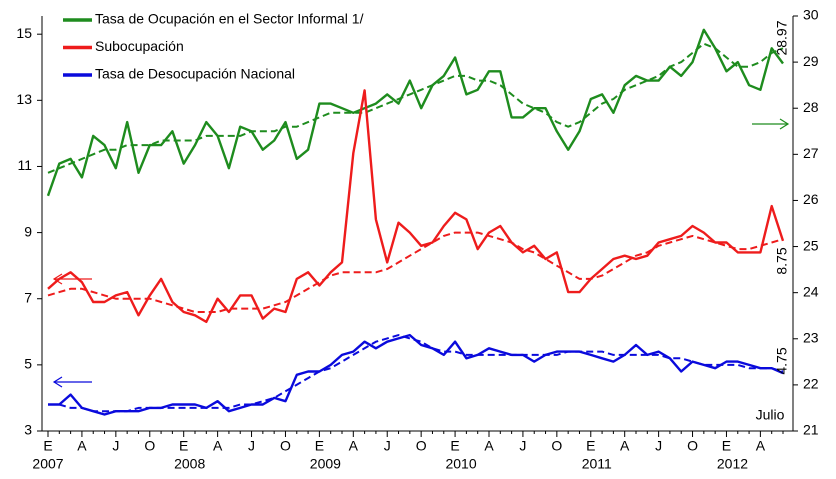 Image resolution: width=836 pixels, height=479 pixels. What do you see at coordinates (811, 15) in the screenshot?
I see `y2-tick-label: 30` at bounding box center [811, 15].